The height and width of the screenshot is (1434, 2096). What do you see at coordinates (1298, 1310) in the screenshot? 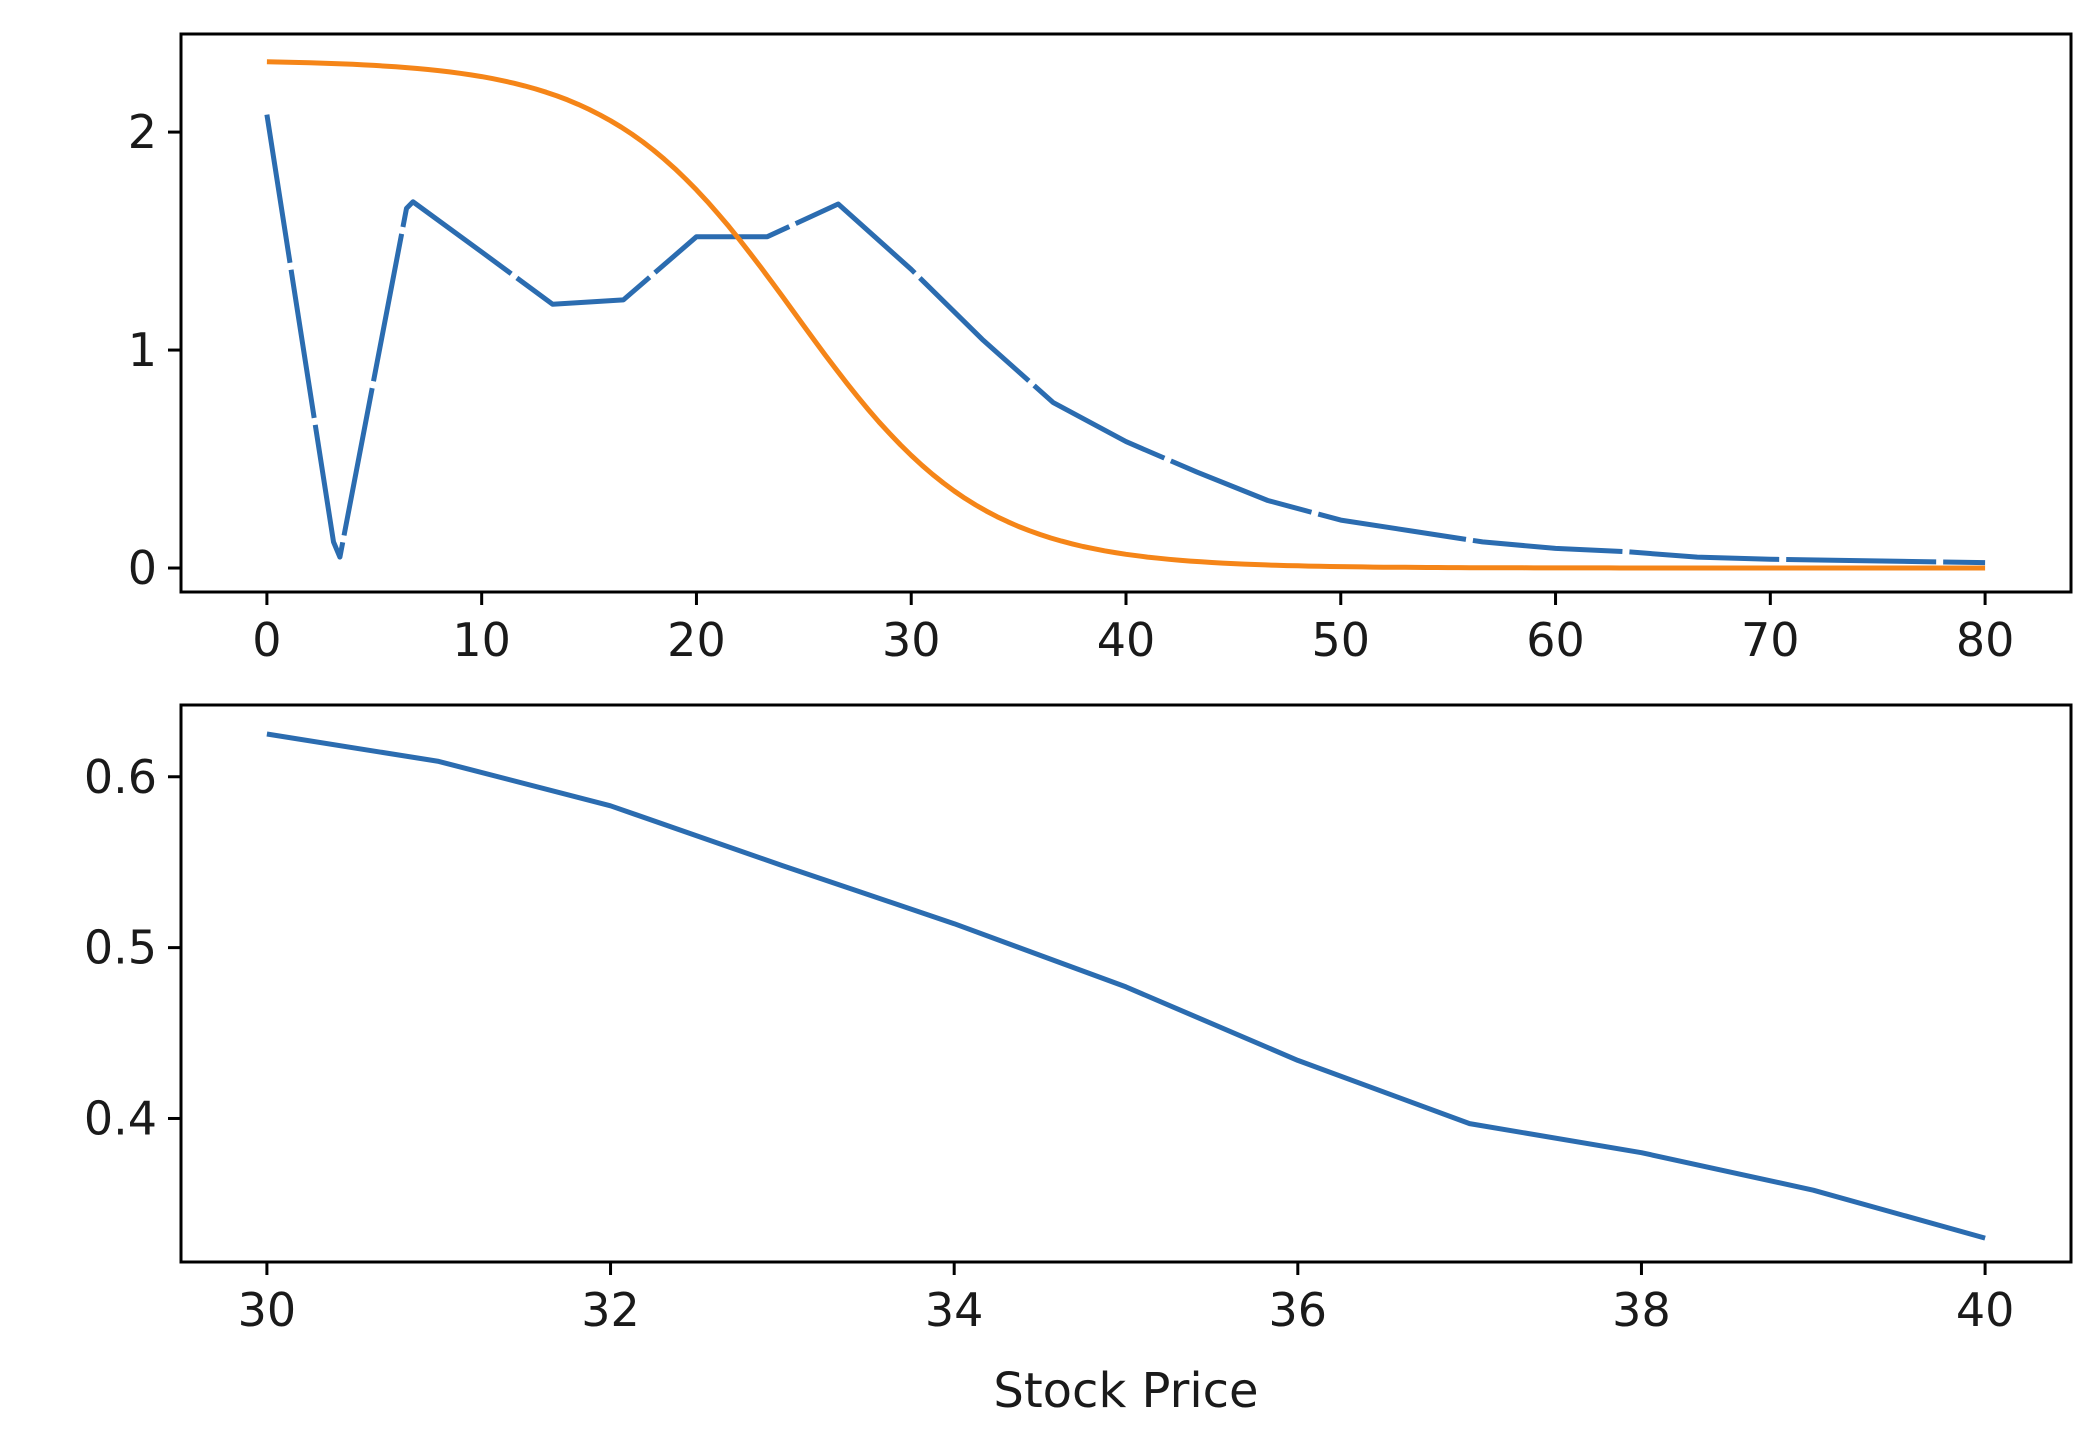
I see `x-tick-label: 36` at bounding box center [1298, 1310].